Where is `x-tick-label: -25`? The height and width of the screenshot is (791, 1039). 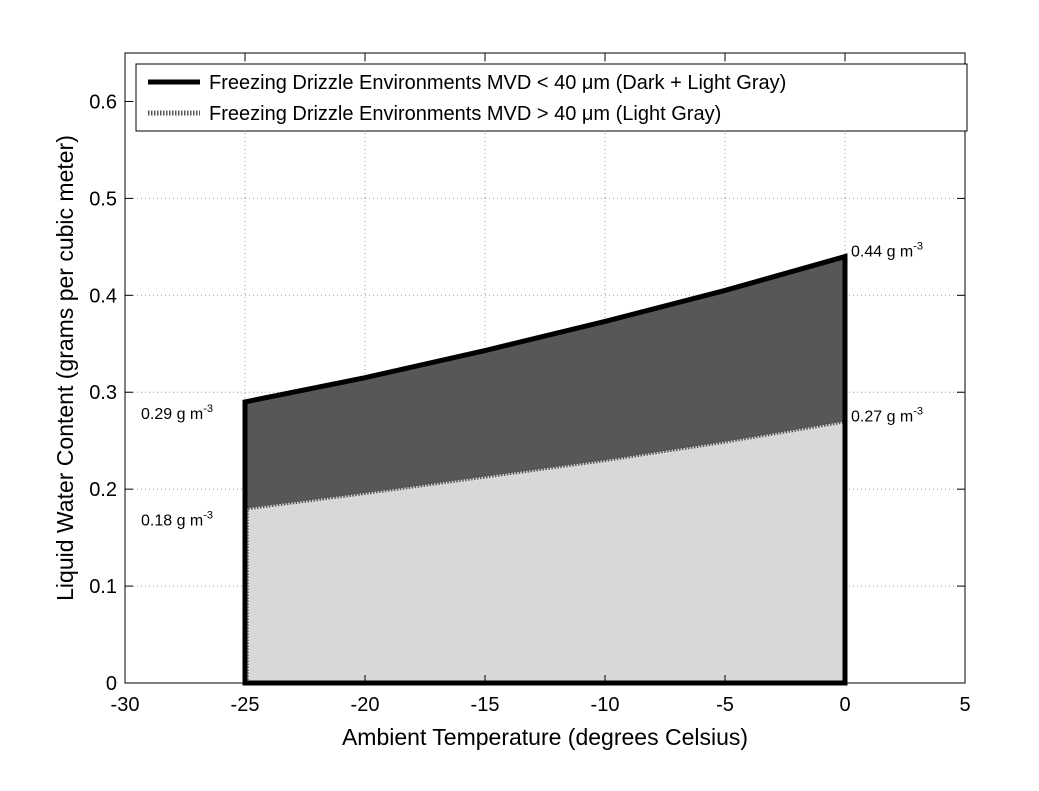
x-tick-label: -25 is located at coordinates (245, 705).